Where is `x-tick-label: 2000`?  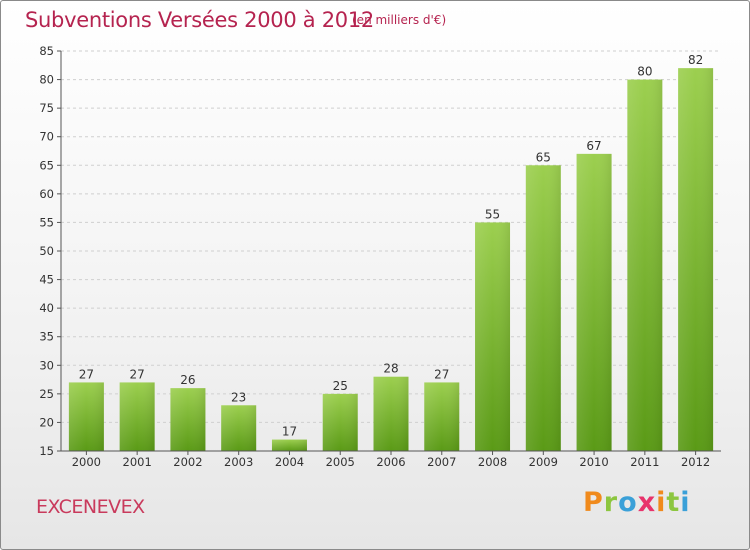 x-tick-label: 2000 is located at coordinates (86, 462).